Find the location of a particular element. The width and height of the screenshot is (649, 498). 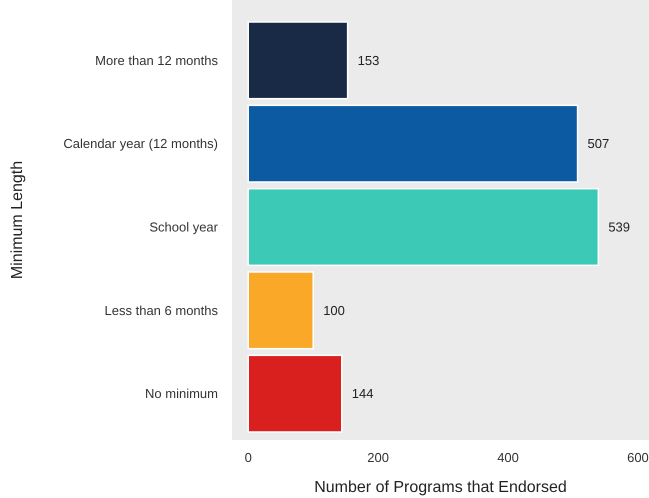

y-tick-label: More than 12 months is located at coordinates (156, 60).